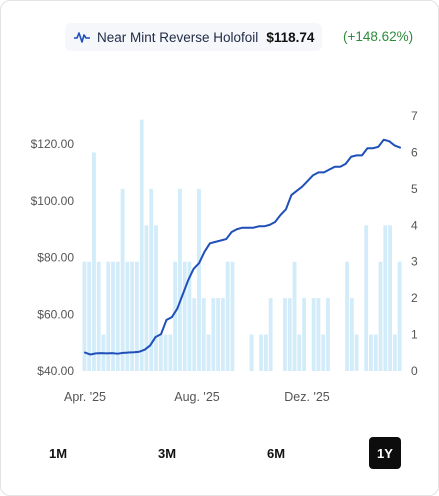 The image size is (439, 496). What do you see at coordinates (414, 298) in the screenshot?
I see `right-tick-label: 2` at bounding box center [414, 298].